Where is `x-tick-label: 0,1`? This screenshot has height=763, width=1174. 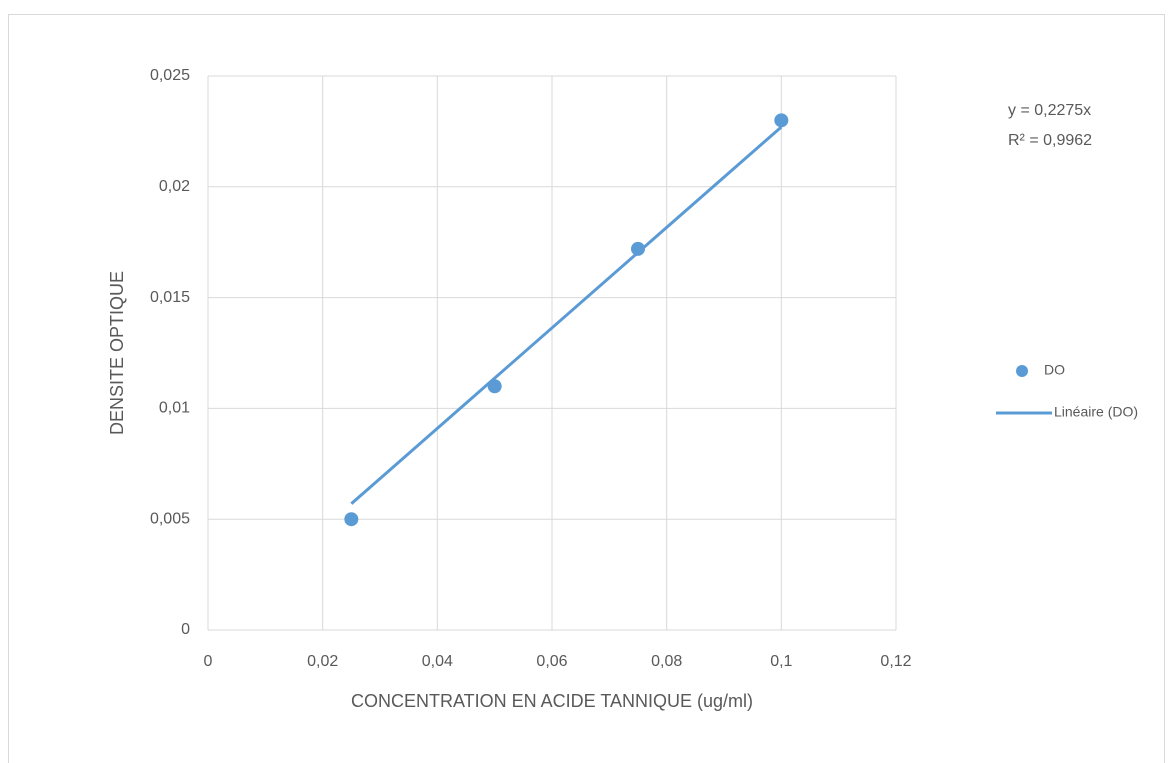 x-tick-label: 0,1 is located at coordinates (781, 661).